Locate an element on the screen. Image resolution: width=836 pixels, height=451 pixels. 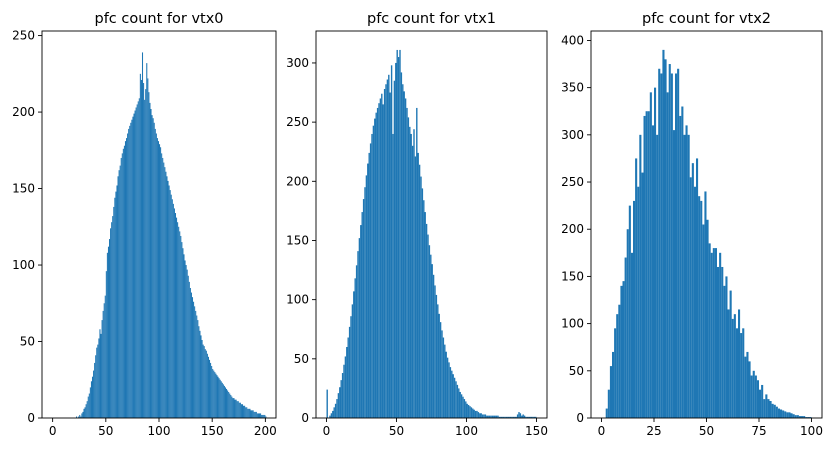
chart-title: pfc count for vtx0 is located at coordinates (158, 19).